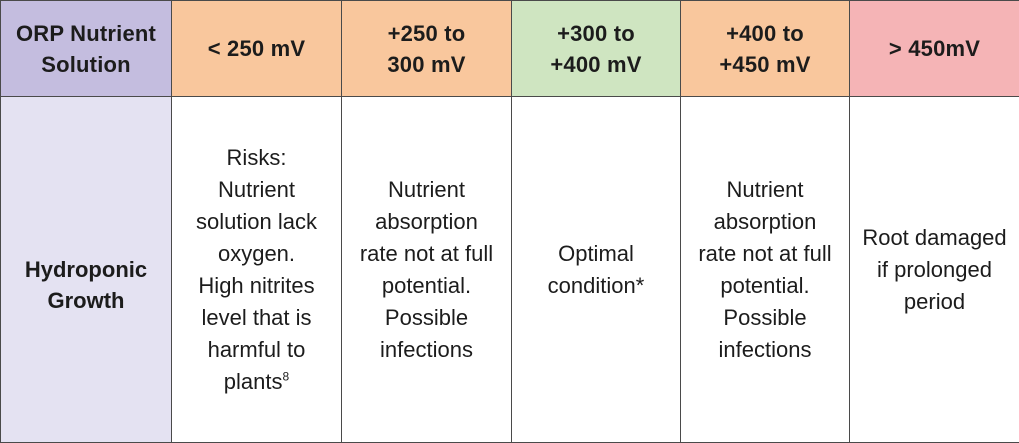  I want to click on cell-range-3-text: Optimal condition*, so click(596, 269).